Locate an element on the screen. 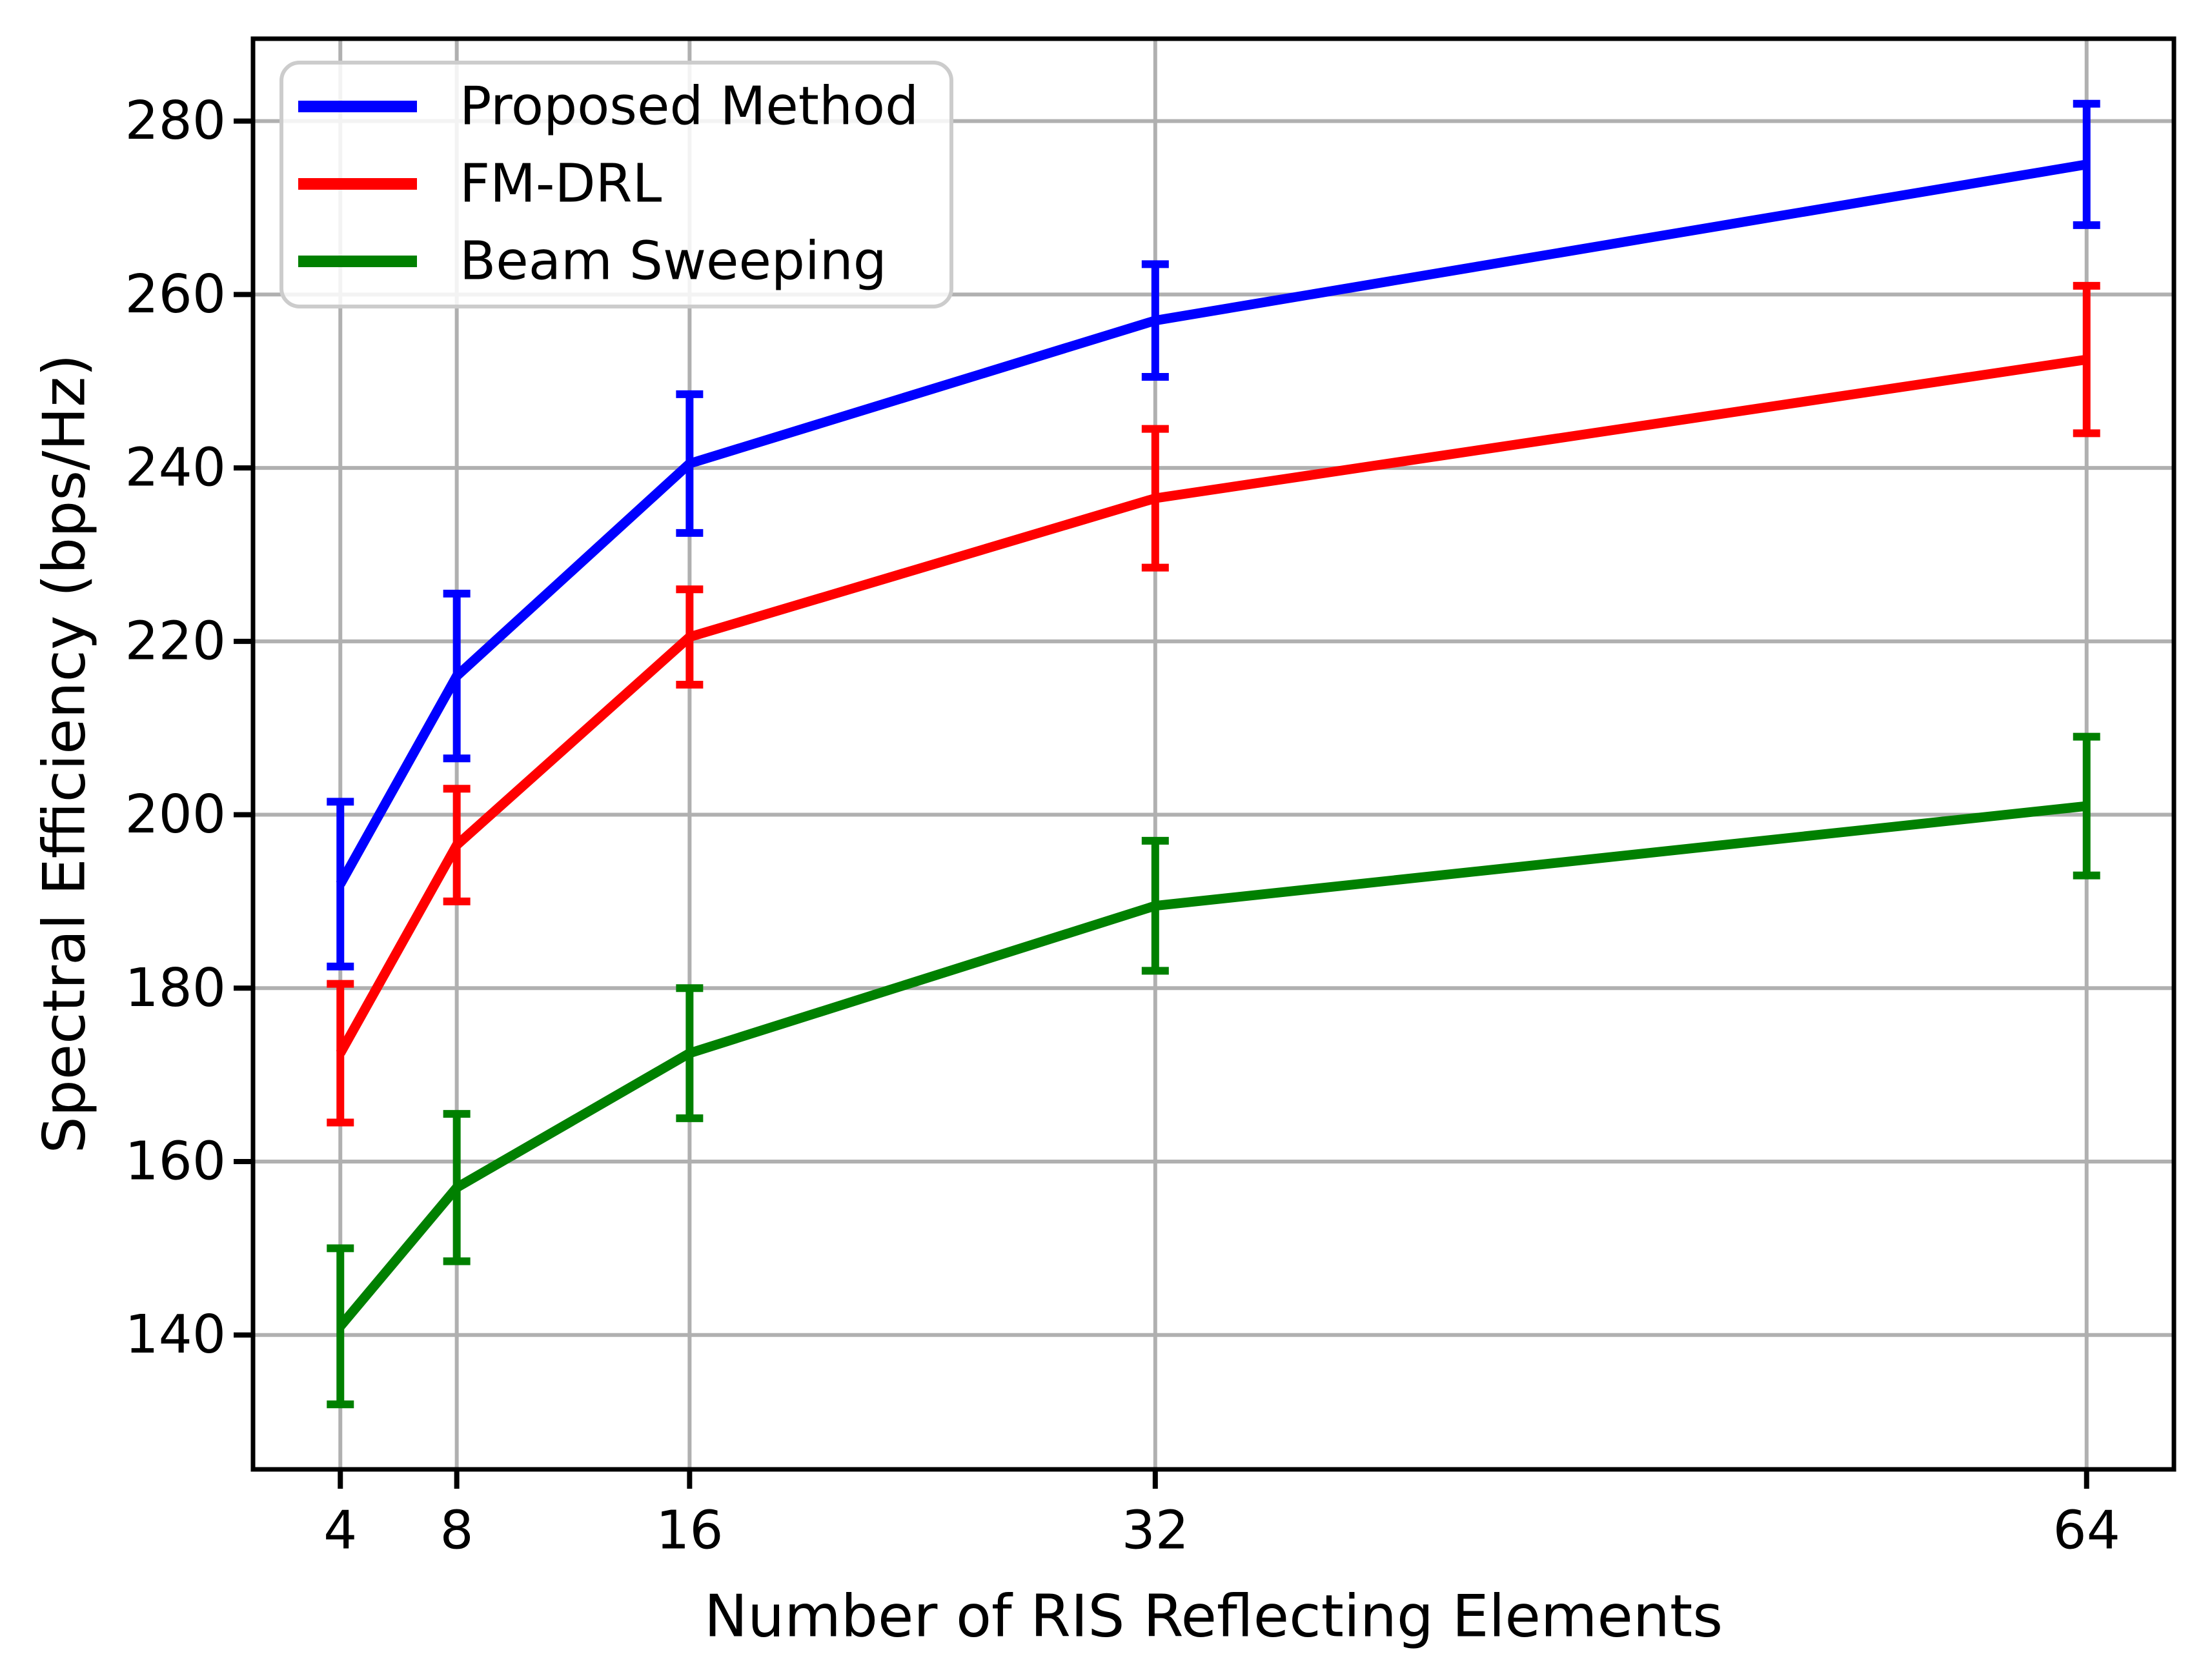  legend-item-fm-drl: FM-DRL is located at coordinates (480, 184).